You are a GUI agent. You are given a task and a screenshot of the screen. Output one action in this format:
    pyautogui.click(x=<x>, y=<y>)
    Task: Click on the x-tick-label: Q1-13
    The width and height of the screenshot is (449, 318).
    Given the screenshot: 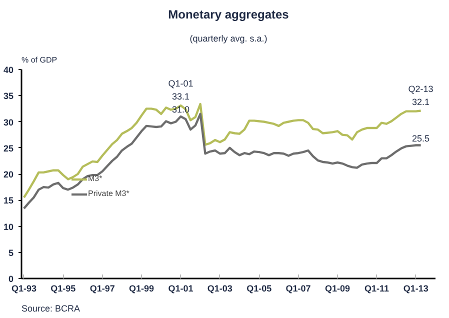 What is the action you would take?
    pyautogui.click(x=415, y=289)
    